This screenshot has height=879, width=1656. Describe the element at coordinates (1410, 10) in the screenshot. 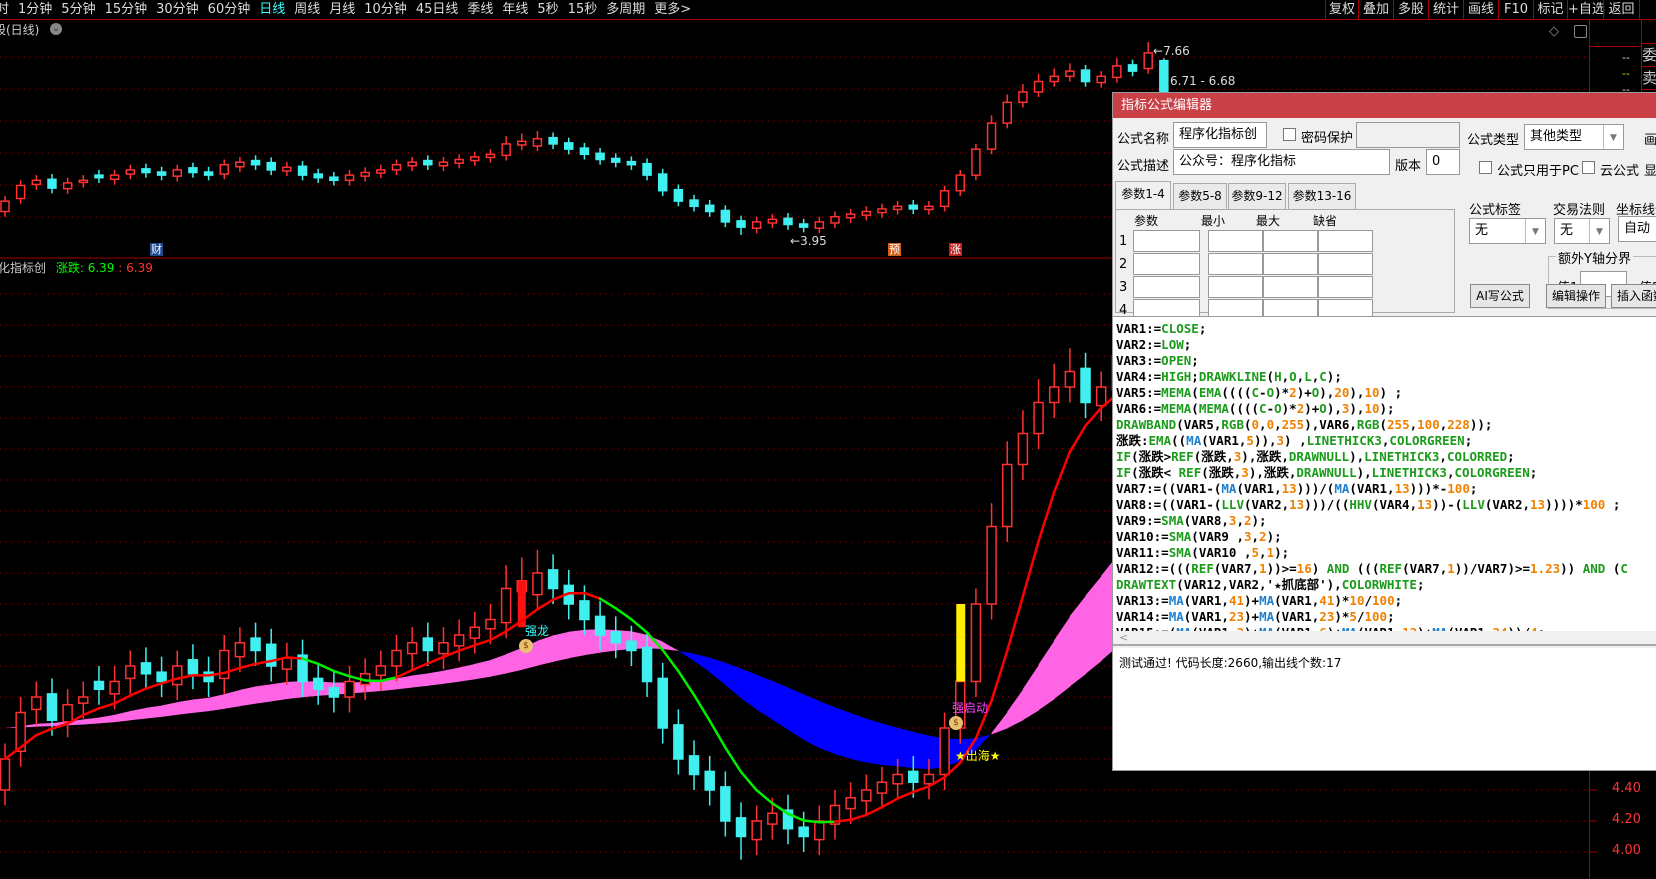

I see `toolbar-button-2: 多股` at that location.